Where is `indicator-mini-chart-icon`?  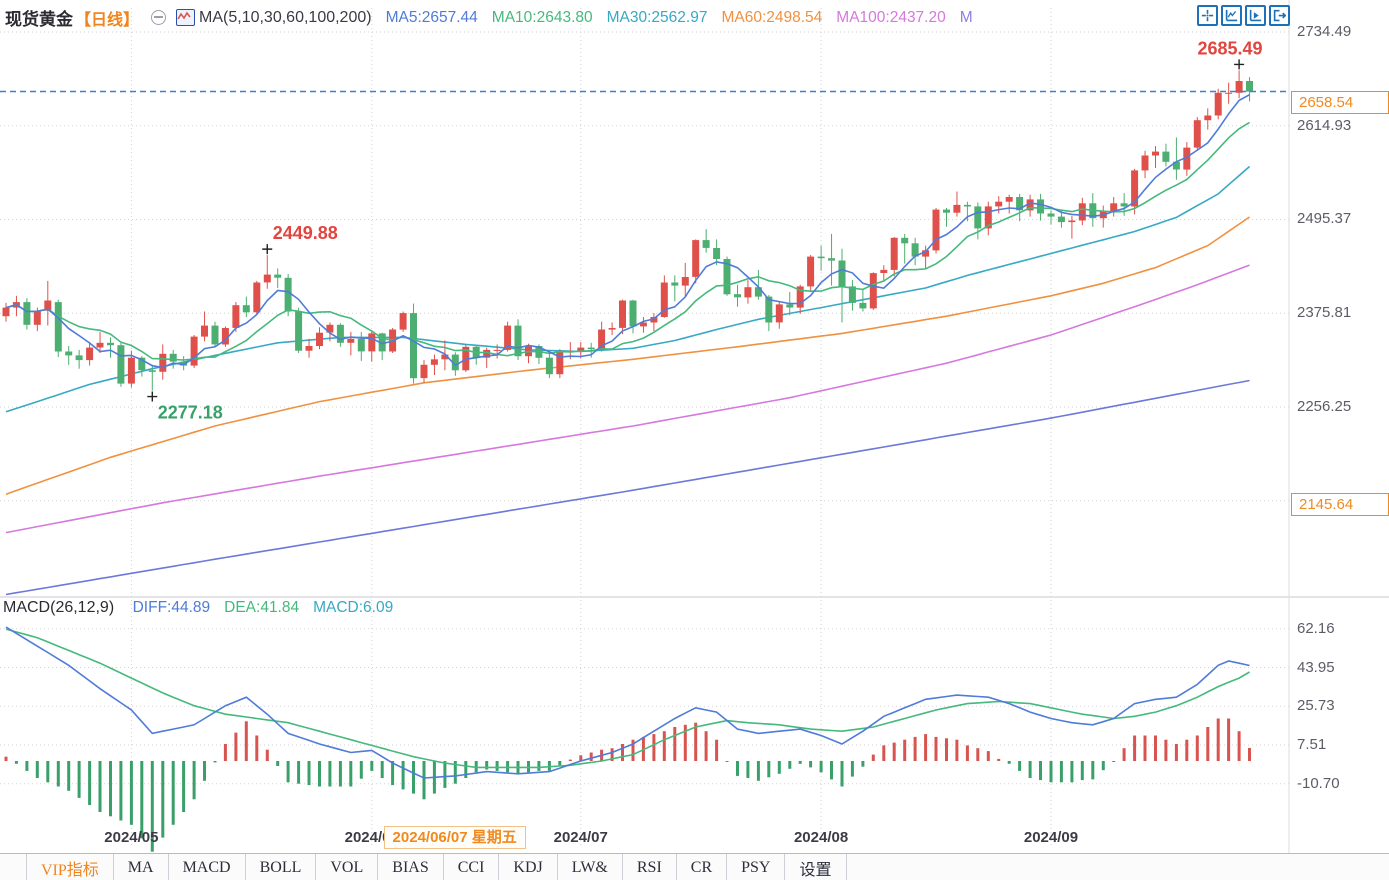 indicator-mini-chart-icon is located at coordinates (186, 17).